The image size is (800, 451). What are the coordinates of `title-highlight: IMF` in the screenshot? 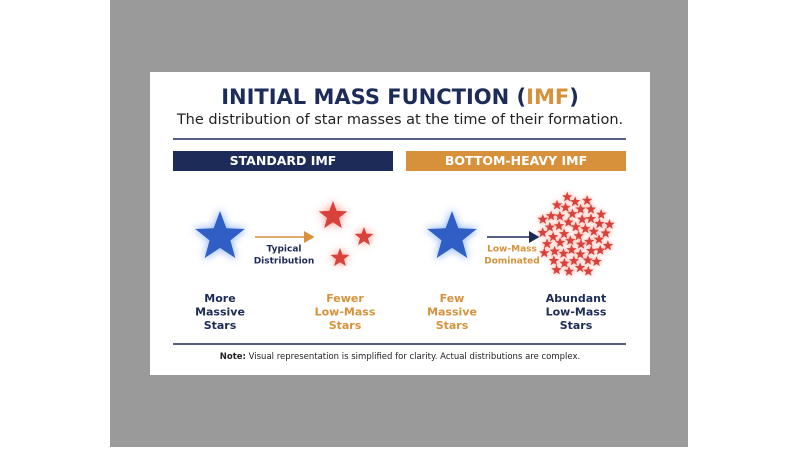 It's located at (547, 97).